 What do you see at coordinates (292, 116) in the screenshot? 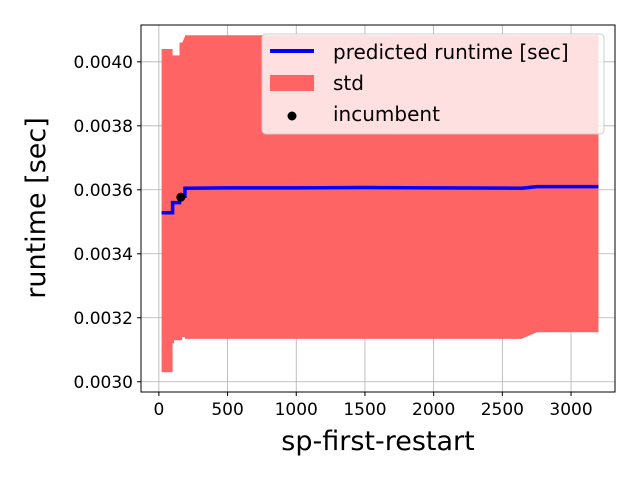
I see `legend-marker-swatch` at bounding box center [292, 116].